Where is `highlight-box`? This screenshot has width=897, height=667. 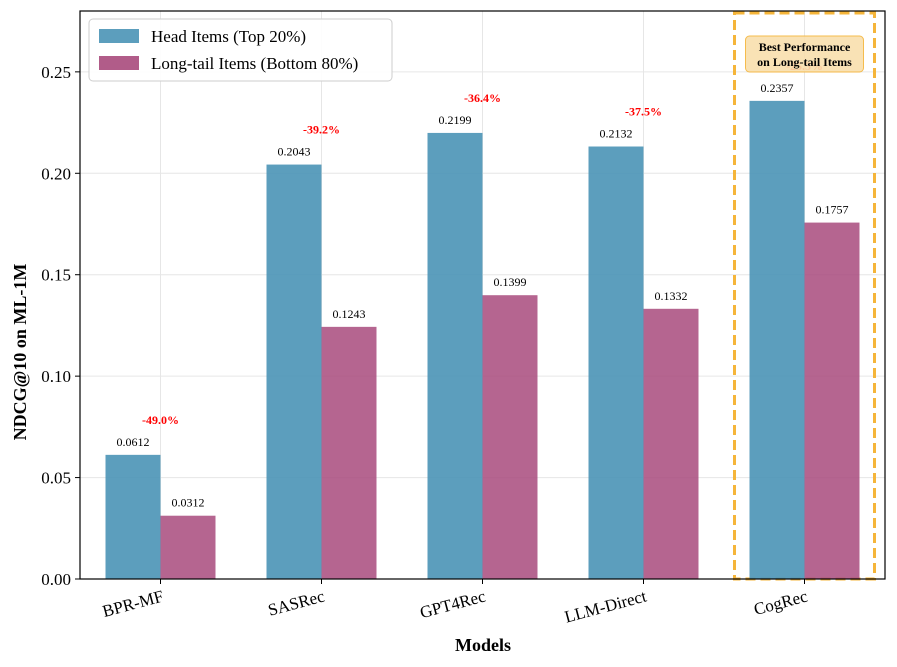 highlight-box is located at coordinates (804, 296).